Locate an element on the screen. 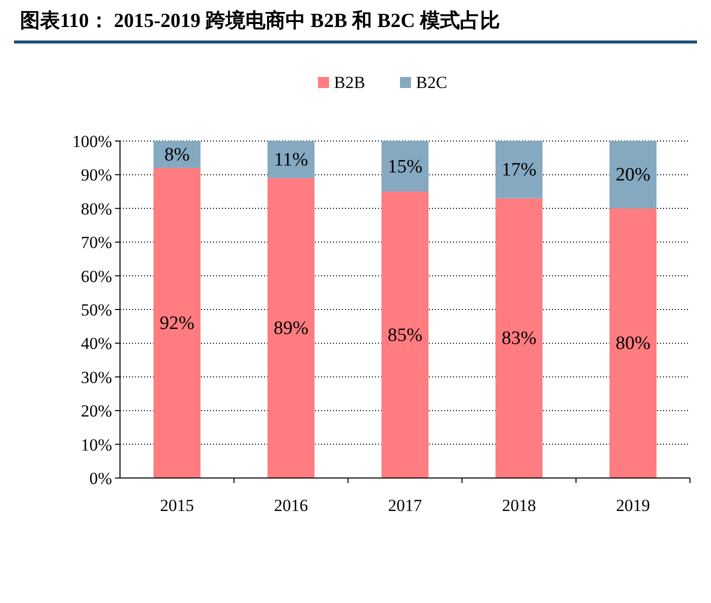 This screenshot has height=603, width=711. data-label: 11% is located at coordinates (291, 160).